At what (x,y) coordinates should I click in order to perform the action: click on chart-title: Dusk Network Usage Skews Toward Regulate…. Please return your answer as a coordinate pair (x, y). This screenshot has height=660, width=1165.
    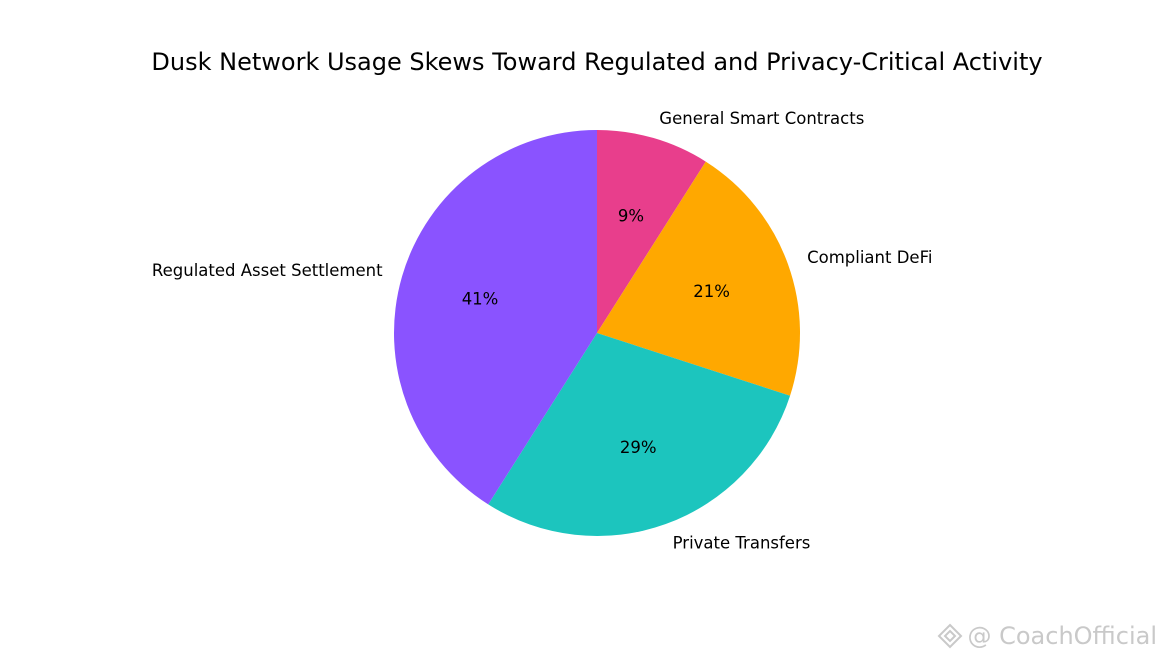
    Looking at the image, I should click on (596, 62).